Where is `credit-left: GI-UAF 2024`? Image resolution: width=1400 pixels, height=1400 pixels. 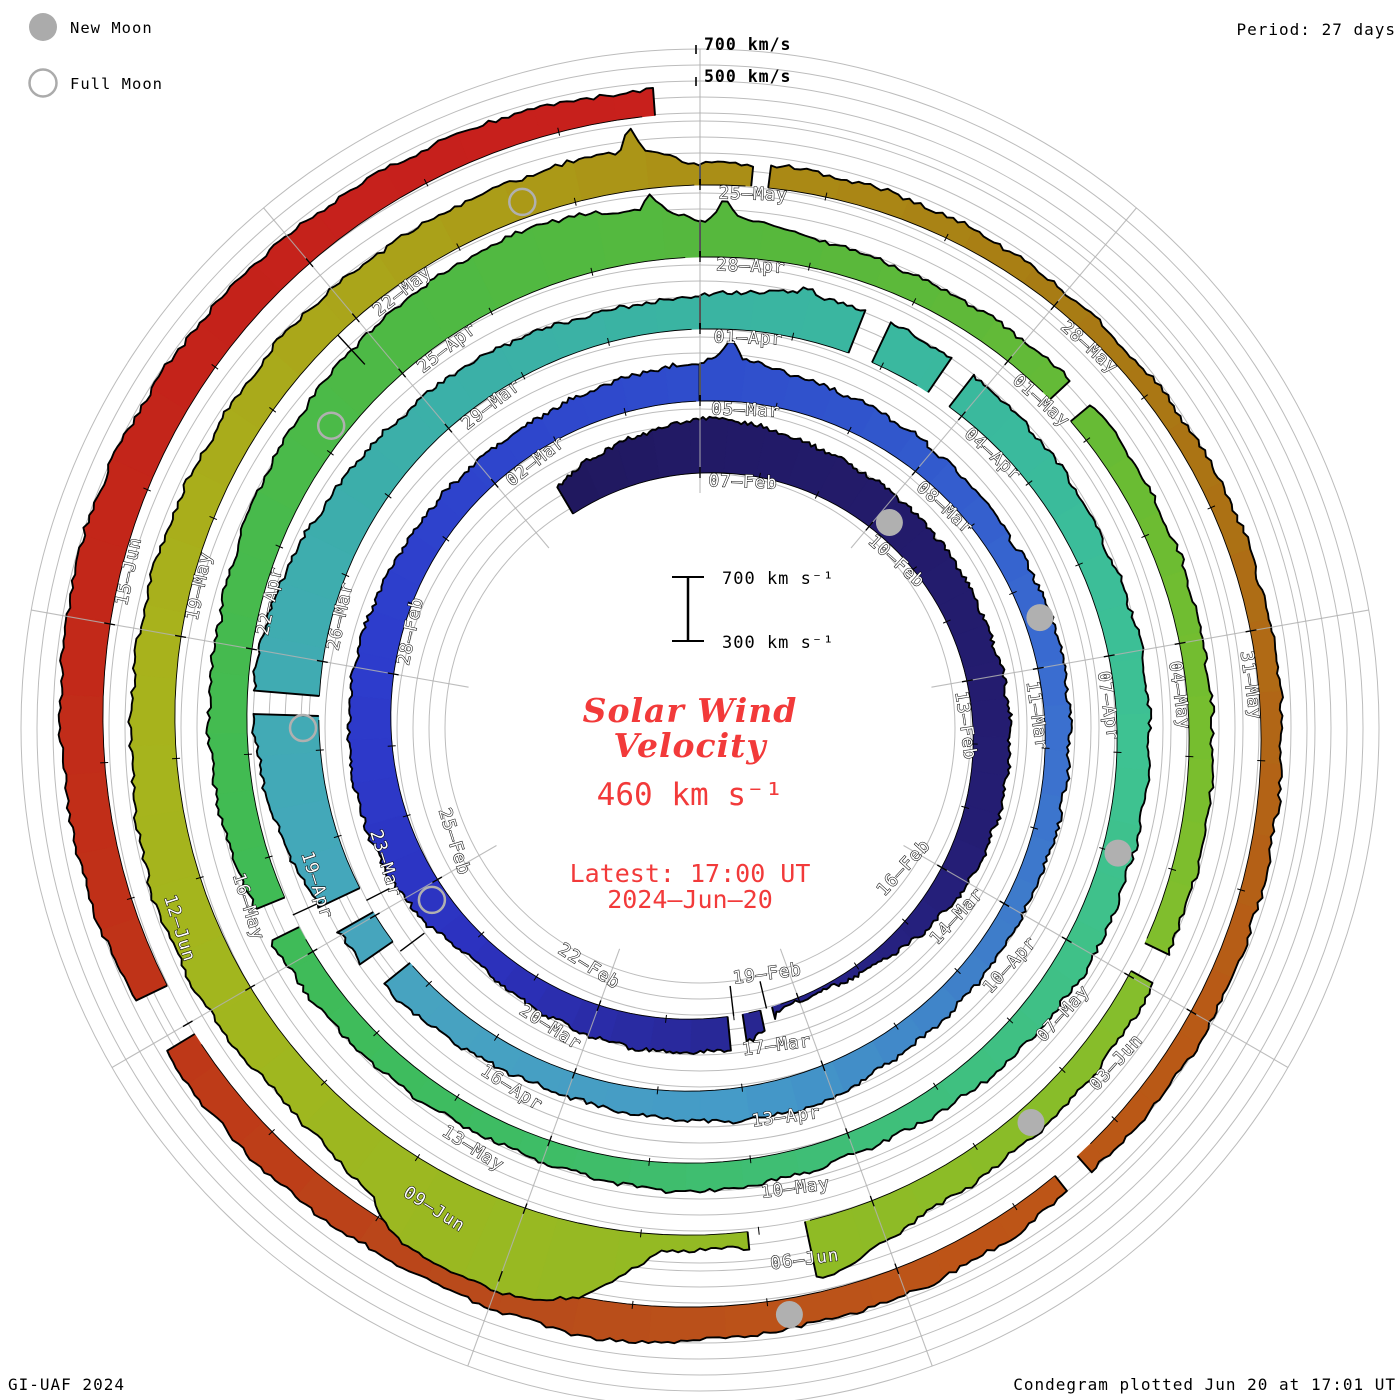
credit-left: GI-UAF 2024 is located at coordinates (66, 1384).